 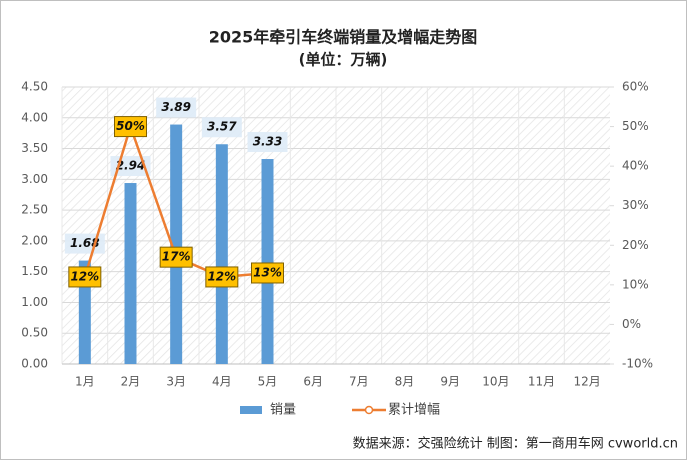 I want to click on legend-marker, so click(x=369, y=410).